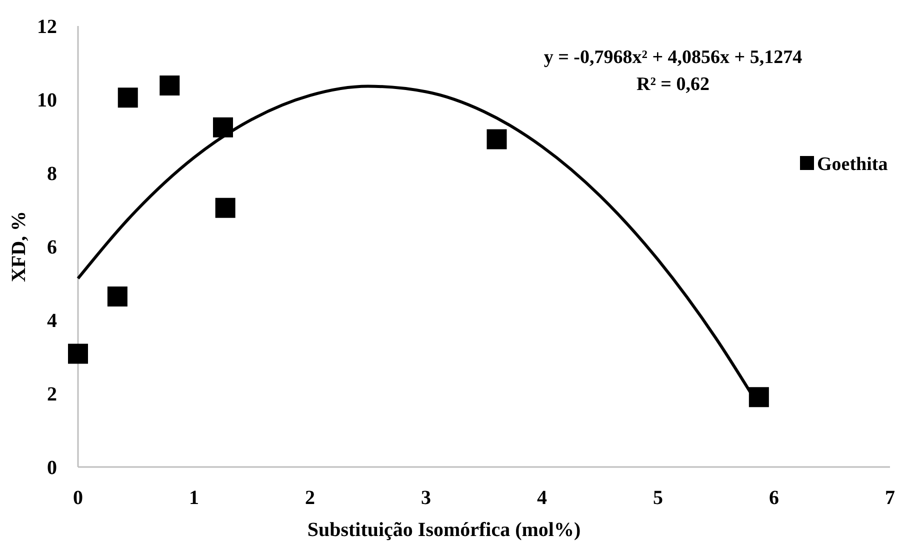 The width and height of the screenshot is (908, 548). What do you see at coordinates (444, 530) in the screenshot?
I see `x-axis-title: Substituição Isomórfica (mol%)` at bounding box center [444, 530].